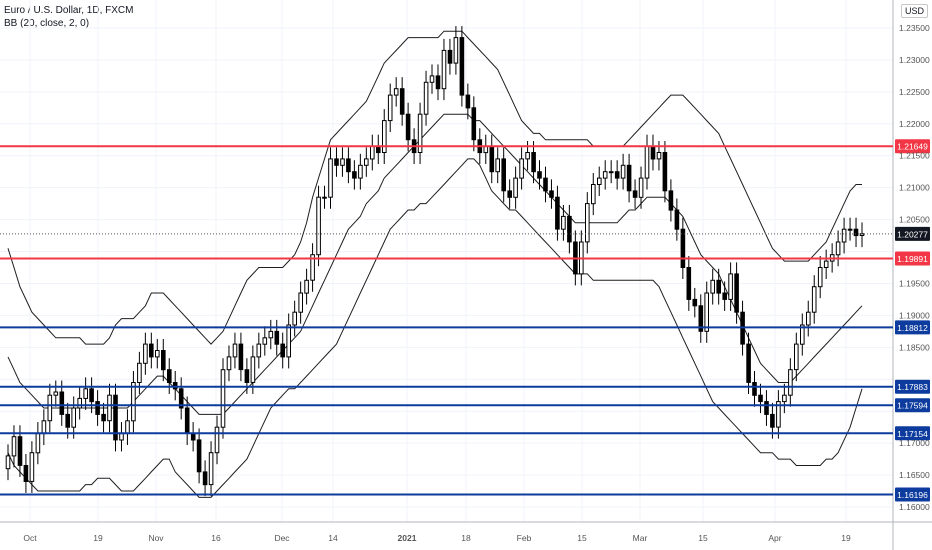  Describe the element at coordinates (846, 538) in the screenshot. I see `x-tick-label: 19` at that location.